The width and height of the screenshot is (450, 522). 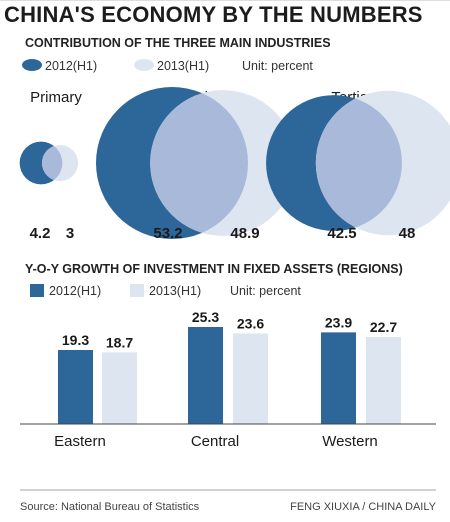 I want to click on circle-overlap-tertiary, so click(x=358, y=163).